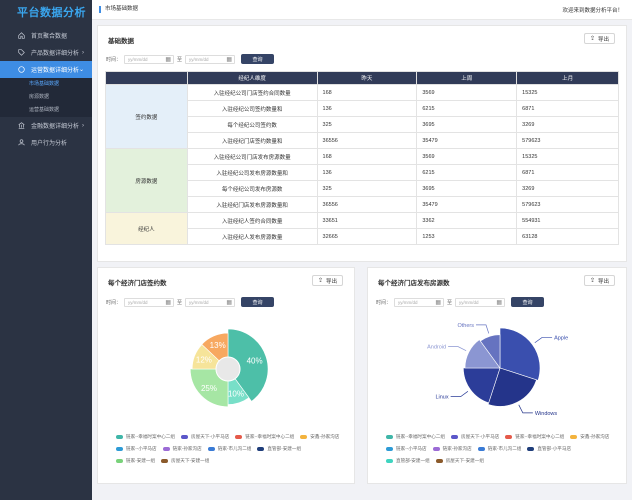  What do you see at coordinates (325, 436) in the screenshot?
I see `legend-label: 安鑫-孙家沟店` at bounding box center [325, 436].